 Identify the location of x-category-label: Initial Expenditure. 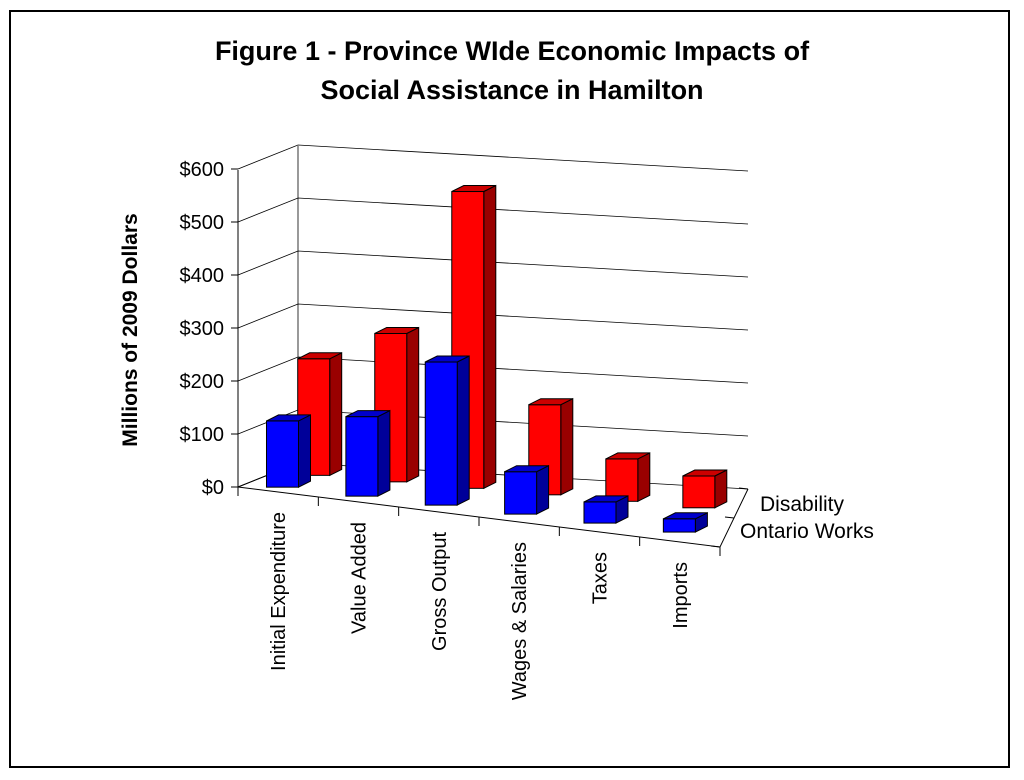
(279, 591).